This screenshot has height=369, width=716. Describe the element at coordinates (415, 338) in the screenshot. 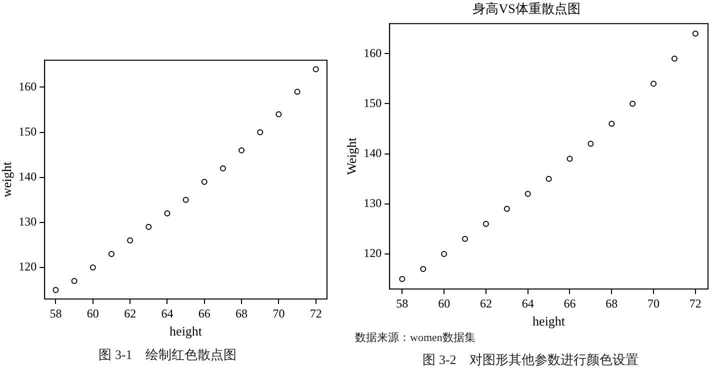

I see `source-note: 数据来源：women数据集` at that location.